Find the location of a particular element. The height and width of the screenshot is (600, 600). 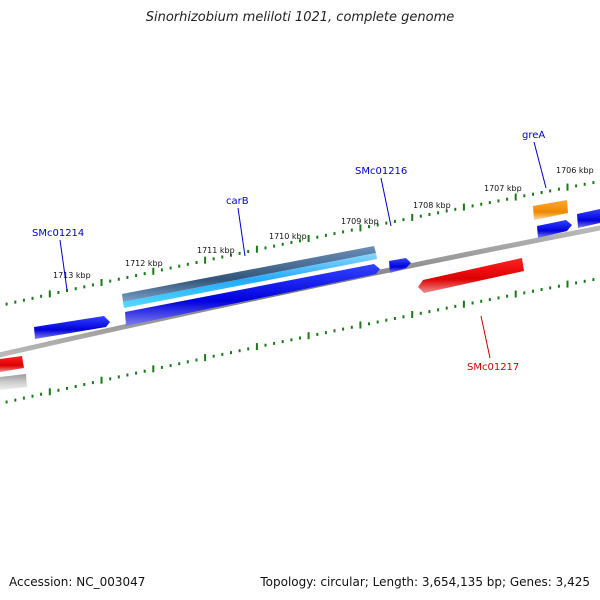

tick-label: 1712 kbp is located at coordinates (144, 263).